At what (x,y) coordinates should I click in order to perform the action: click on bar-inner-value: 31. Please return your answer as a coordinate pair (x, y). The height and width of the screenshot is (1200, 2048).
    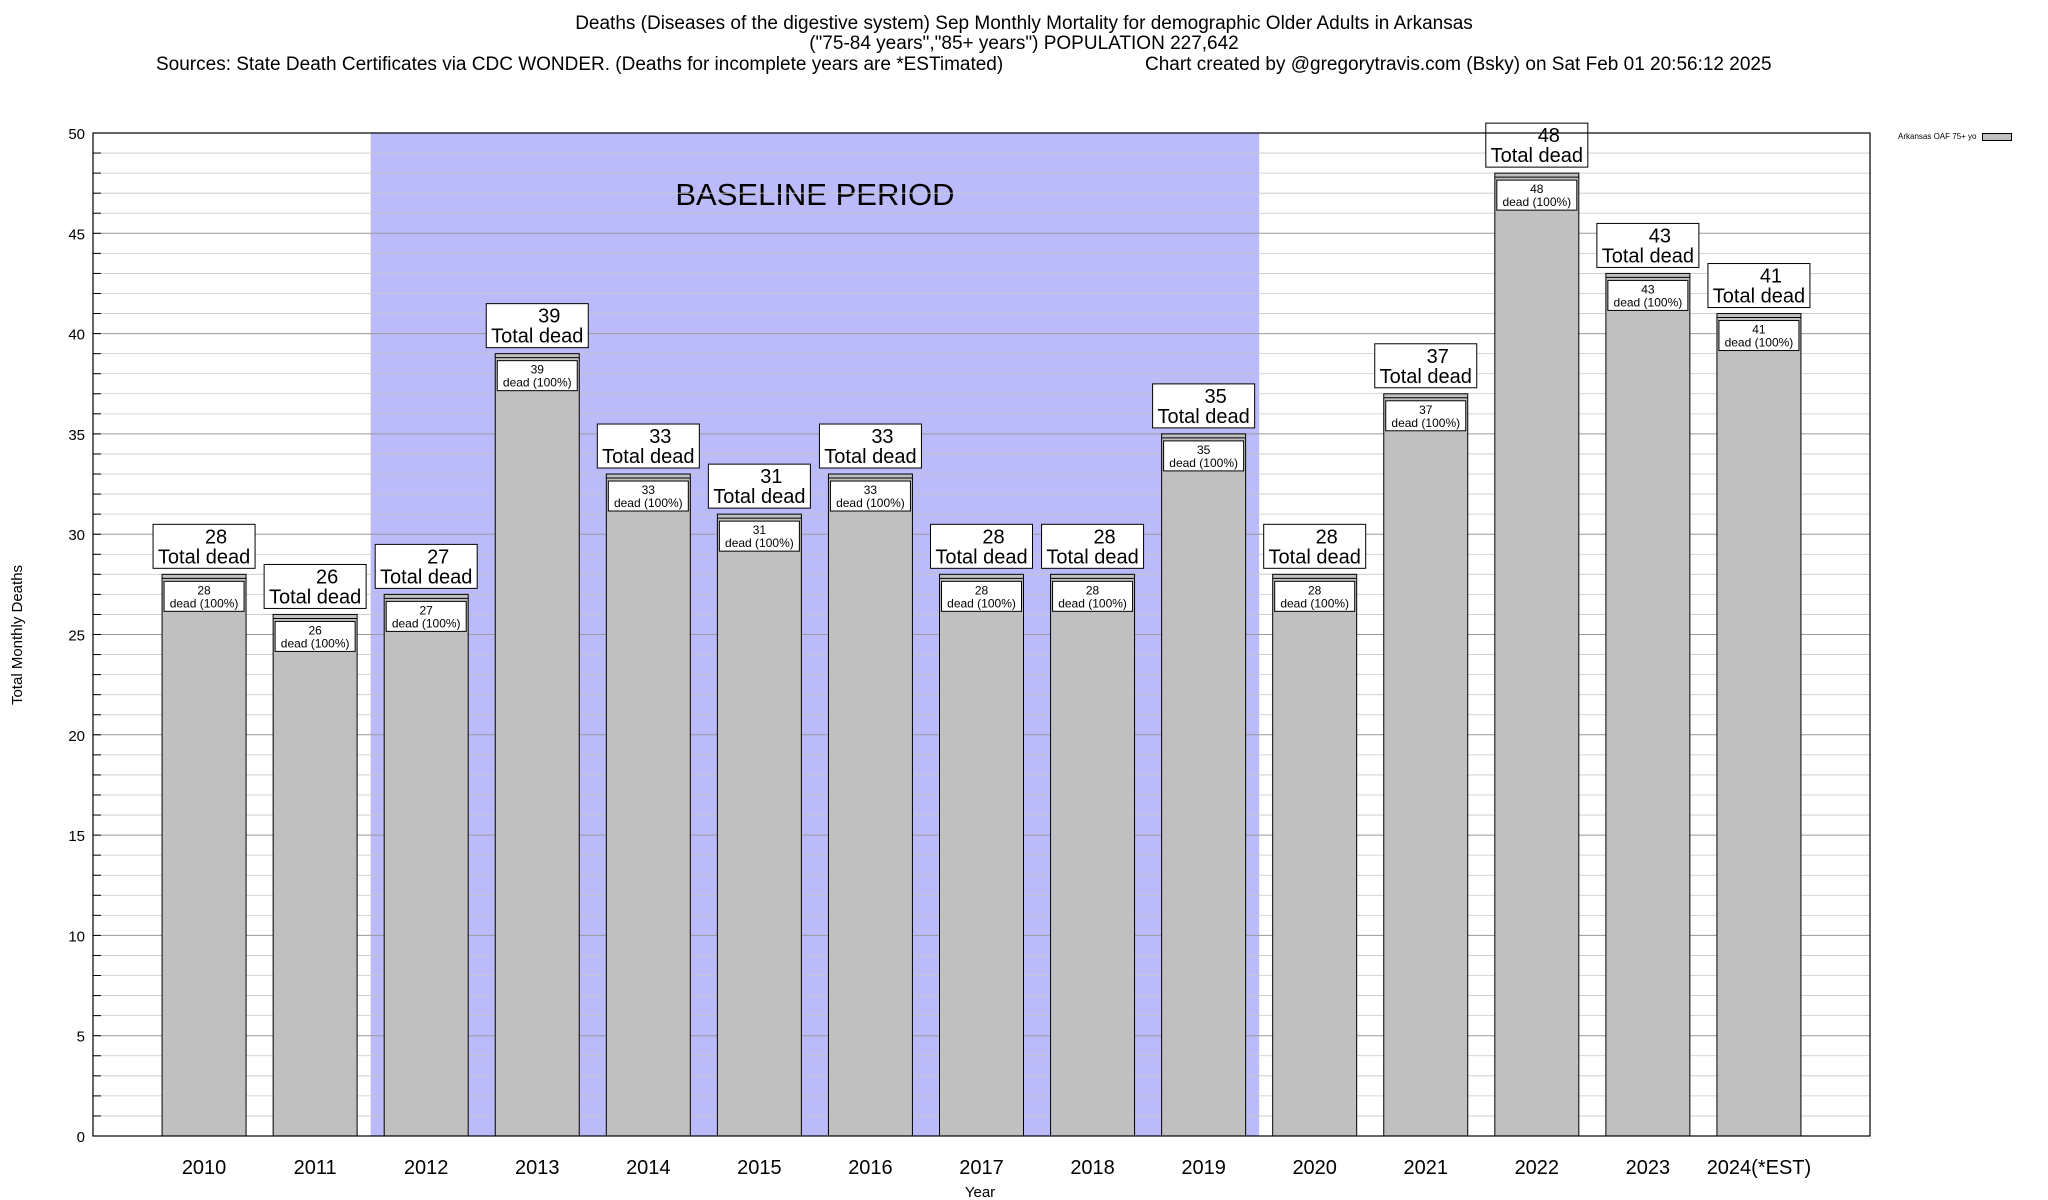
    Looking at the image, I should click on (760, 530).